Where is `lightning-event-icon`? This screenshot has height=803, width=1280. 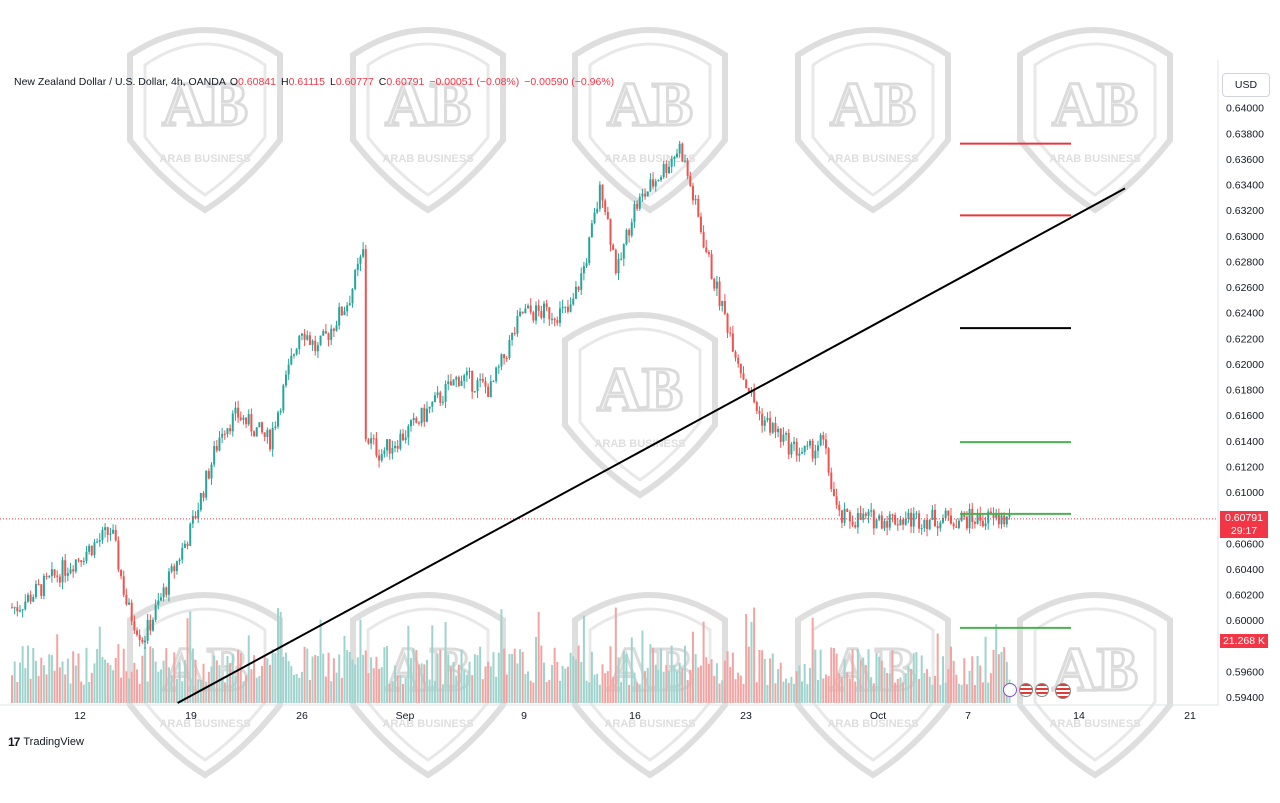 lightning-event-icon is located at coordinates (1010, 690).